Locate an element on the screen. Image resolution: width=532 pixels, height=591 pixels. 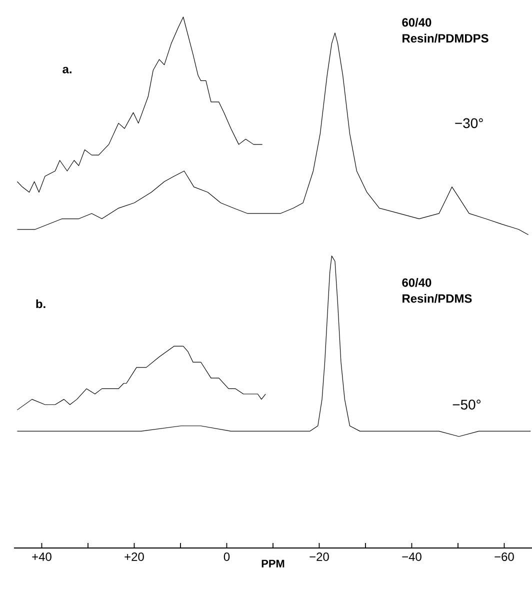
x-tick-label: +40 is located at coordinates (42, 556).